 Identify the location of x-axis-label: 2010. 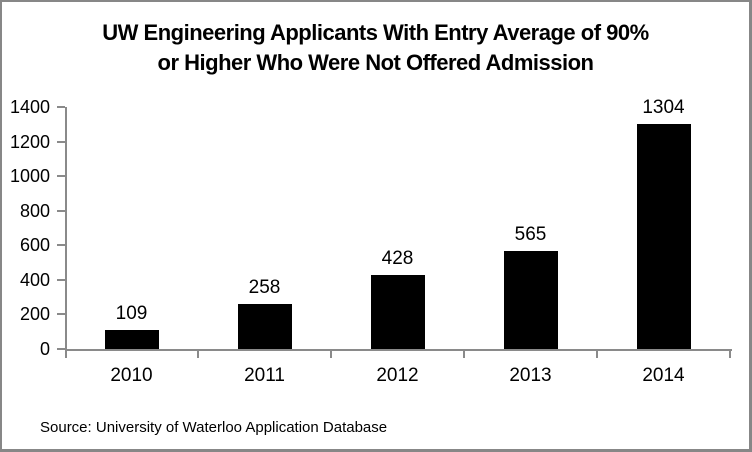
(131, 375).